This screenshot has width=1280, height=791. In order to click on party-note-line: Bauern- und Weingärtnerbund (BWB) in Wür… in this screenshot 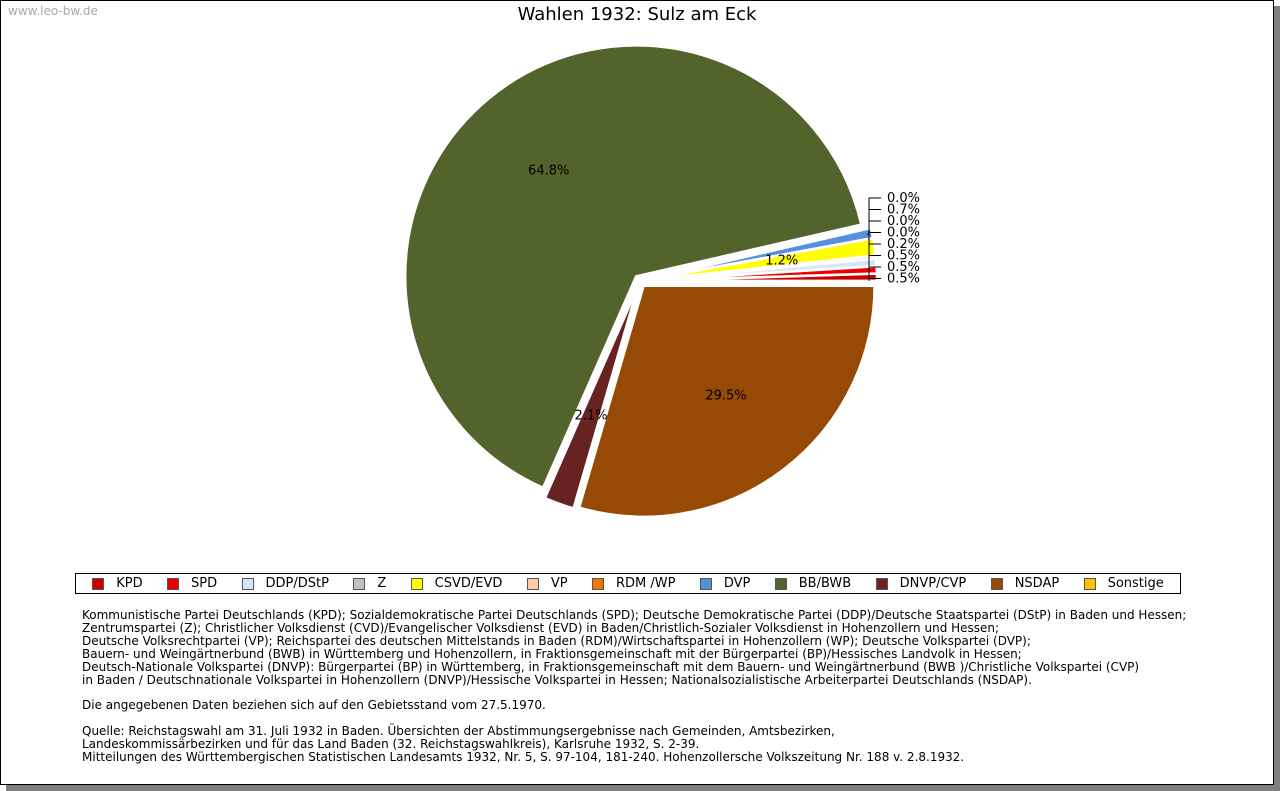, I will do `click(552, 653)`.